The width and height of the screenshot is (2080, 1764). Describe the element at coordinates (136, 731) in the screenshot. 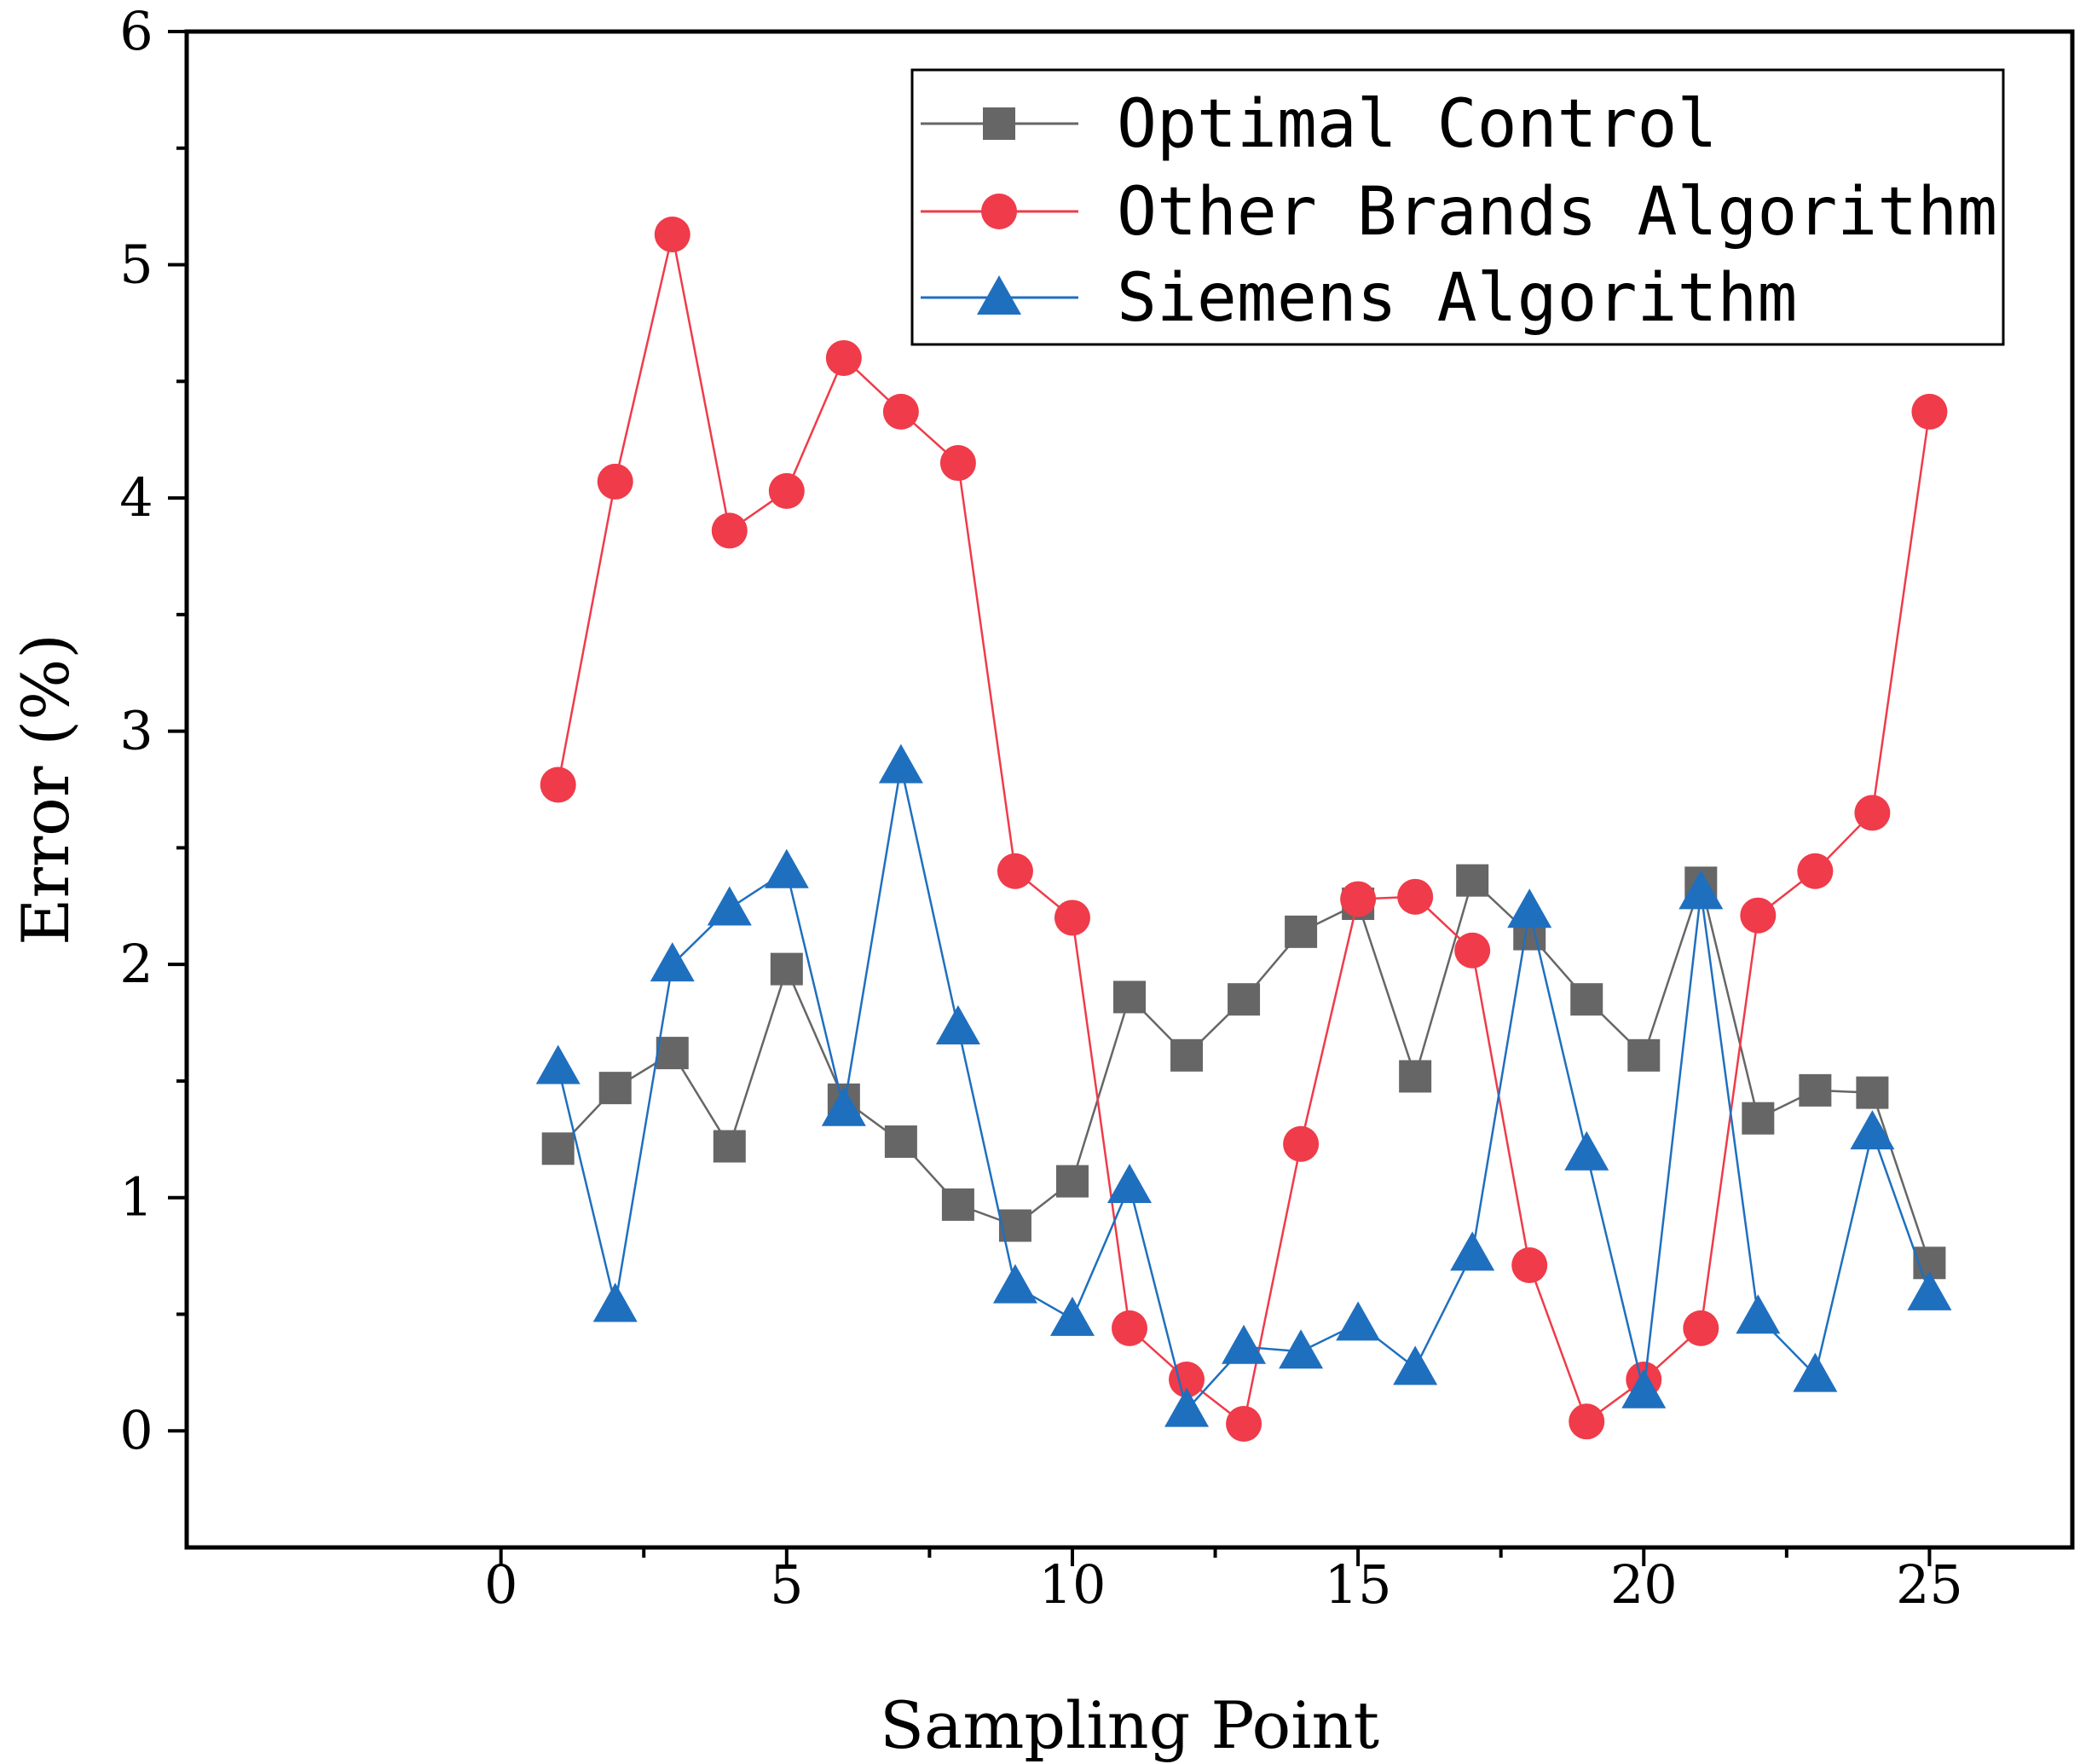

I see `y-tick-label: 3` at that location.